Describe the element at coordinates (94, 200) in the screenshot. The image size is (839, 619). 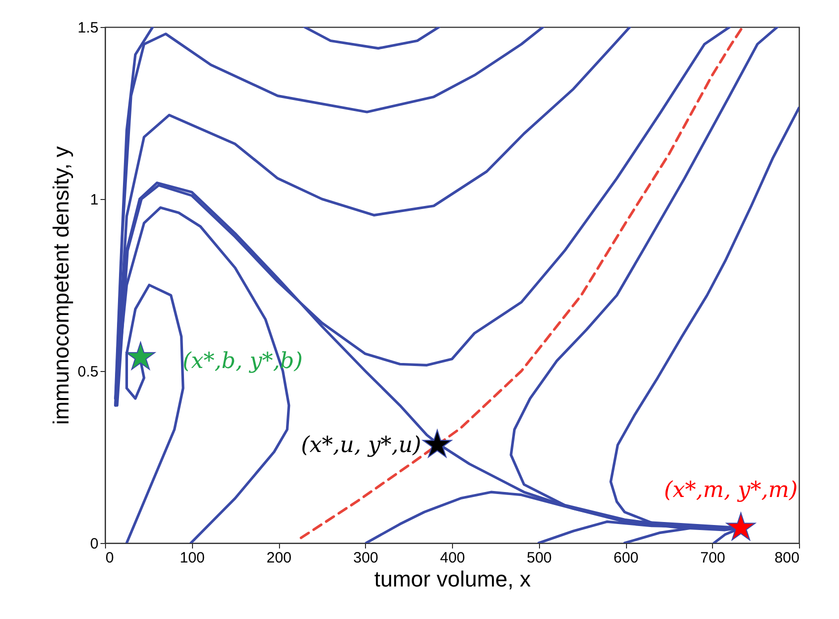
I see `y-tick-label: 1` at that location.